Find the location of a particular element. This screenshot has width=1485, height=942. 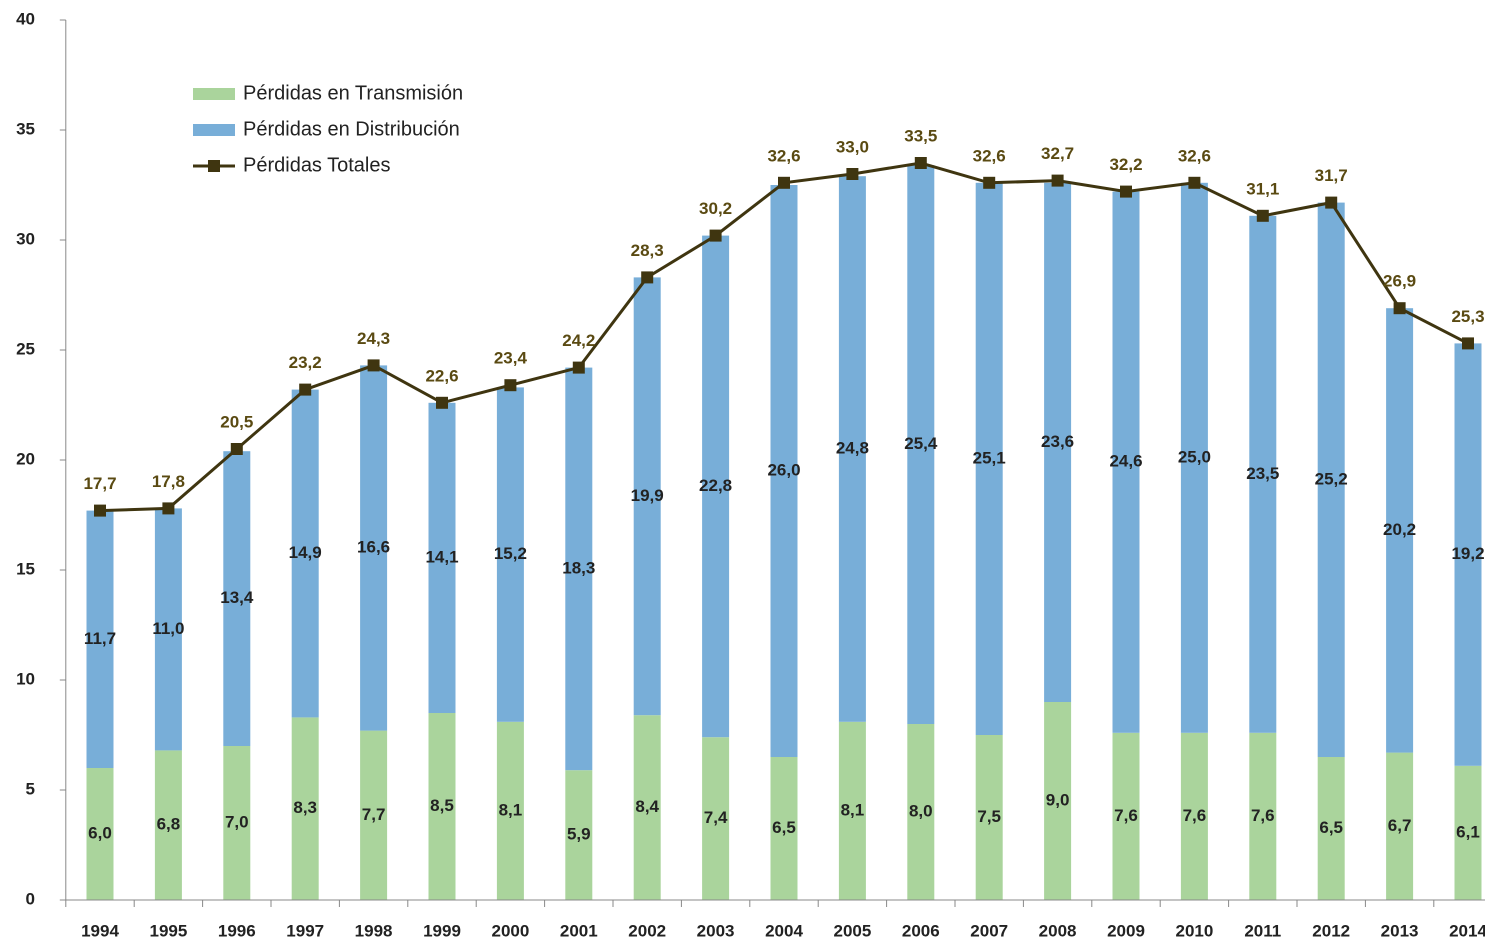

bar-label: 6,8 is located at coordinates (169, 824).